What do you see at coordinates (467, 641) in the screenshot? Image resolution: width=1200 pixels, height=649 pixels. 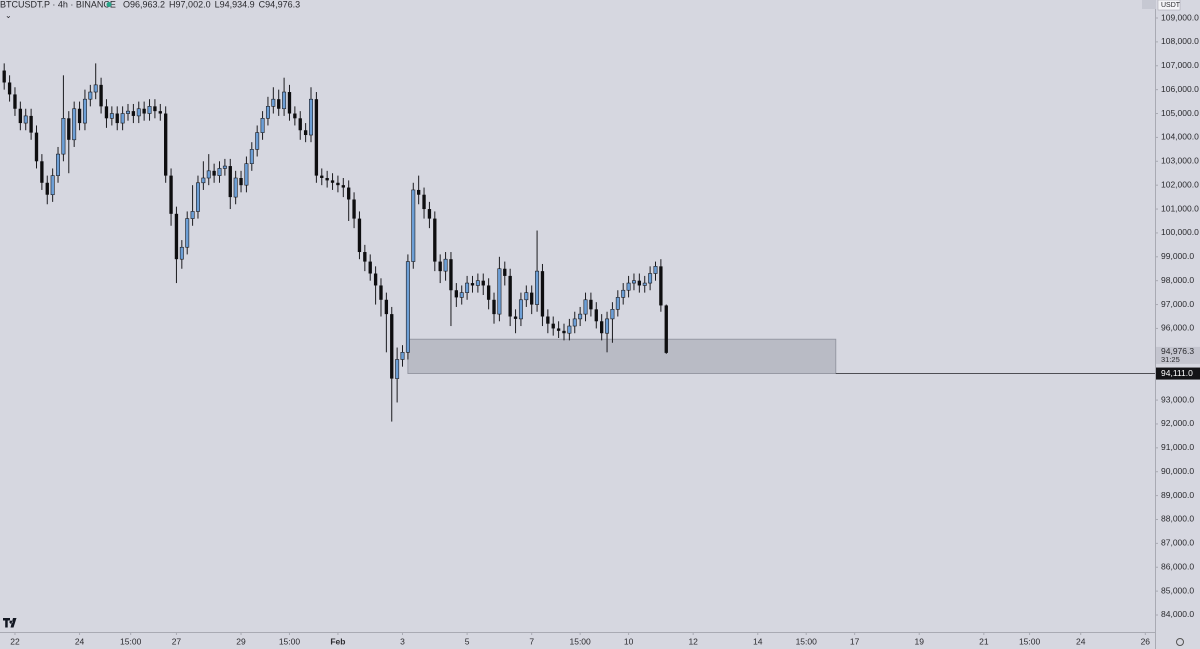 I see `x-tick-label: 5` at bounding box center [467, 641].